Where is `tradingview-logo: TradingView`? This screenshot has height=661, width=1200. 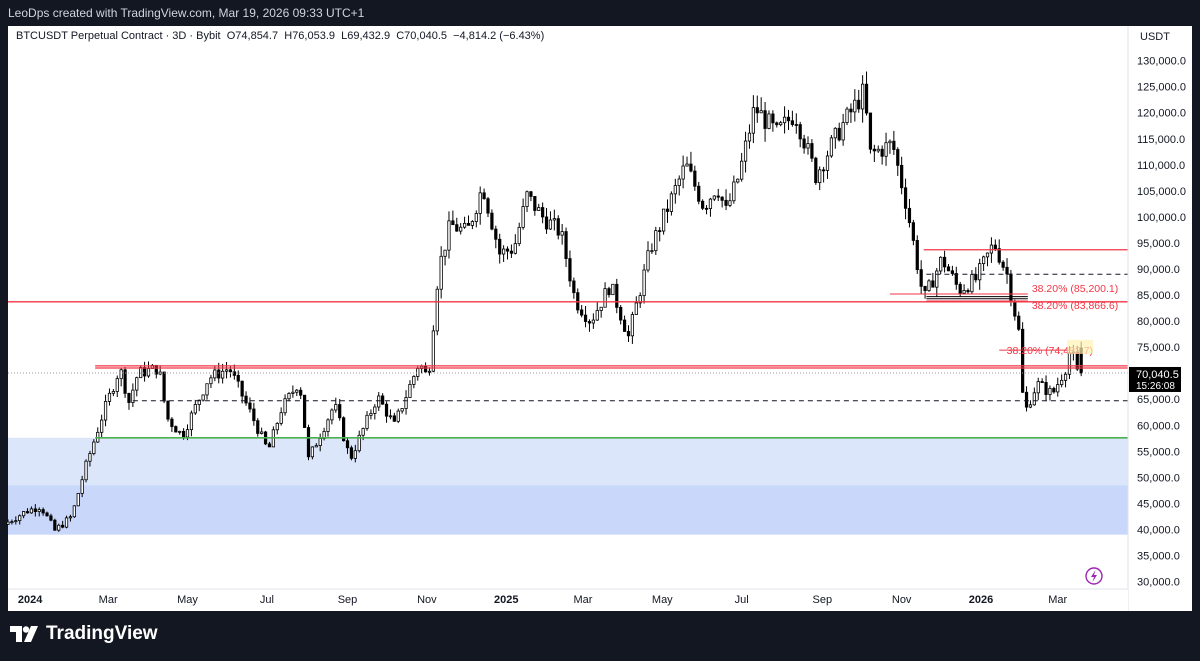 tradingview-logo: TradingView is located at coordinates (84, 634).